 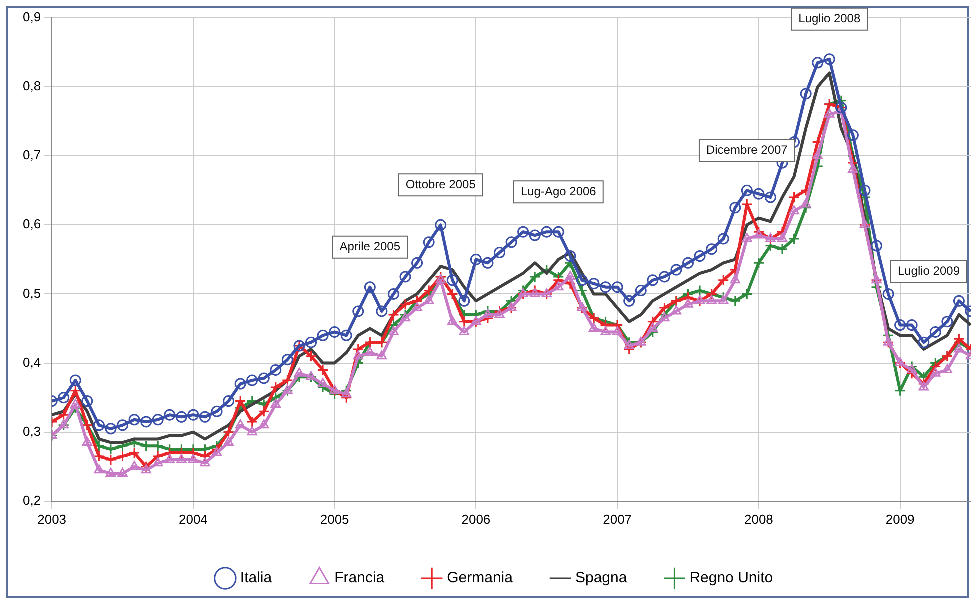 I want to click on x-tick-label: 2003, so click(x=52, y=519).